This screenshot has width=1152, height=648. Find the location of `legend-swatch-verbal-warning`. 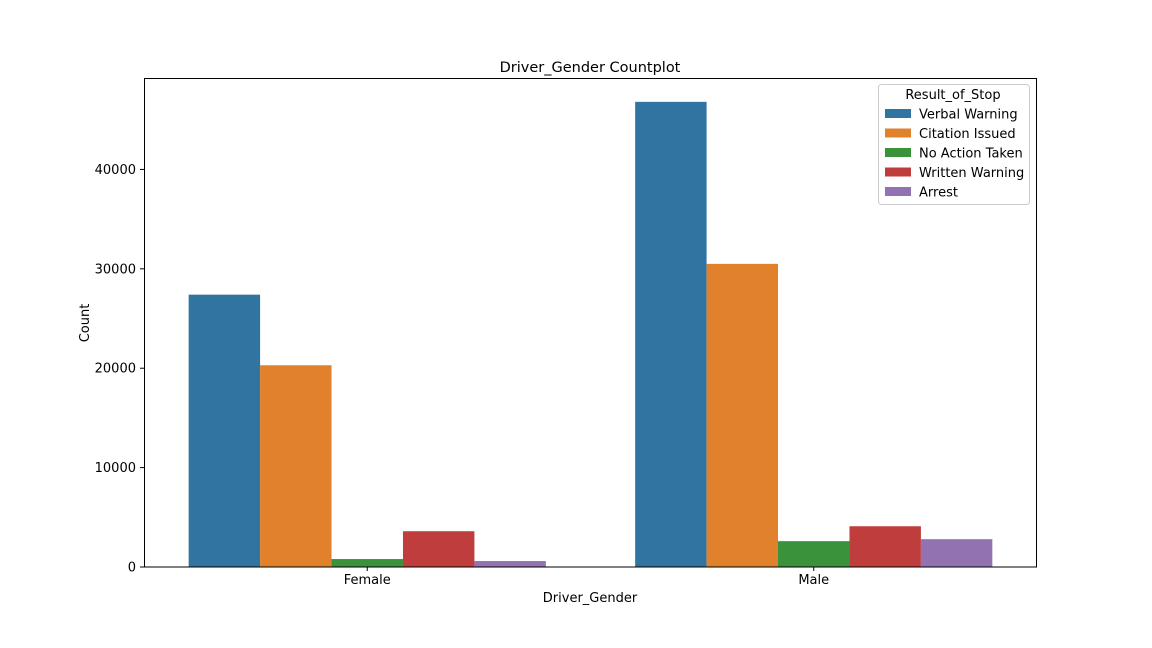

legend-swatch-verbal-warning is located at coordinates (898, 113).